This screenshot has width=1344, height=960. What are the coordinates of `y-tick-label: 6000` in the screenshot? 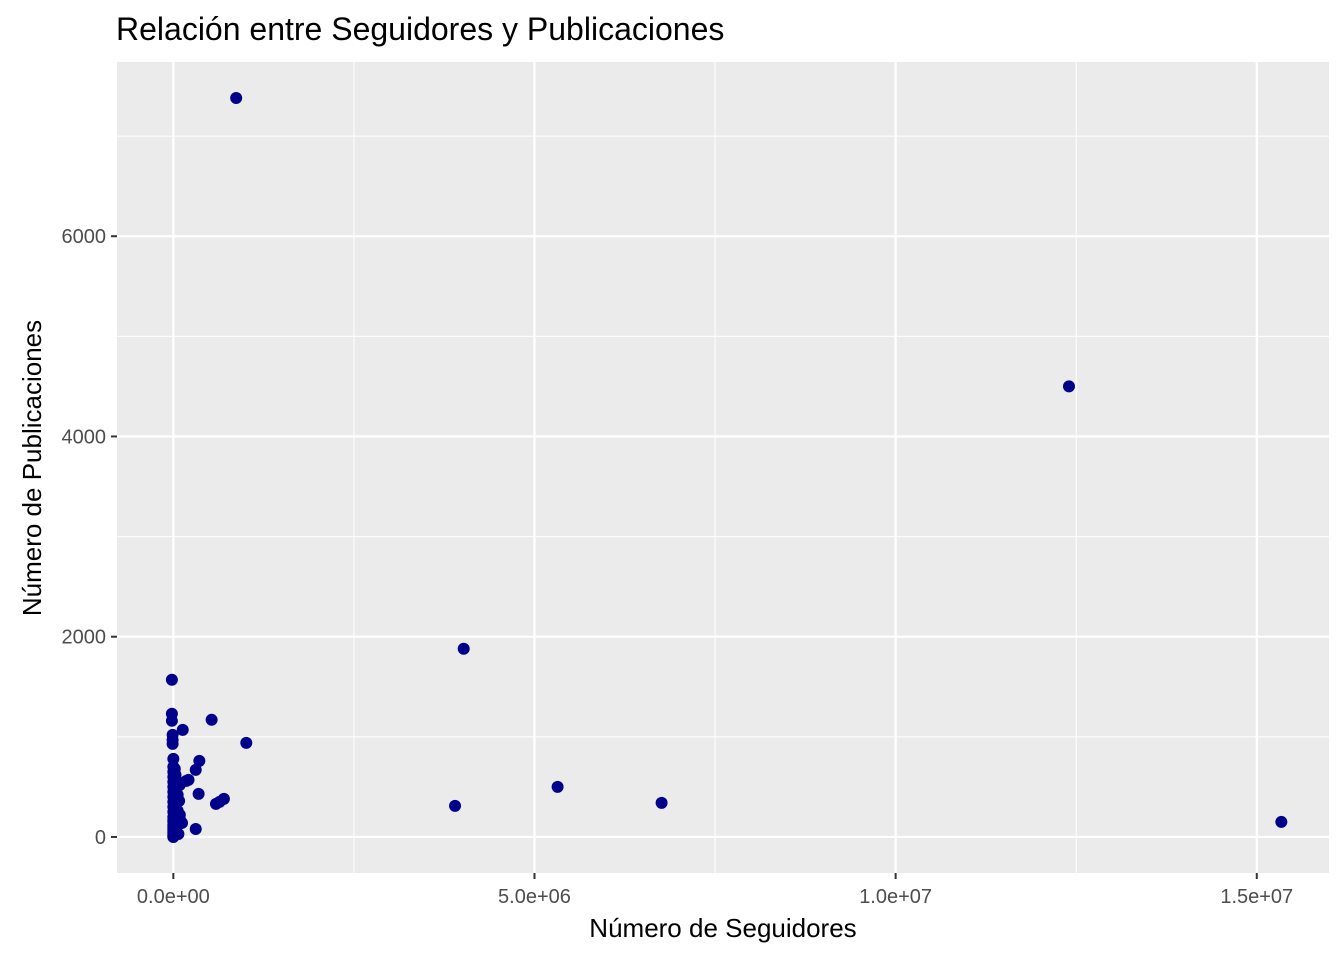 It's located at (84, 237).